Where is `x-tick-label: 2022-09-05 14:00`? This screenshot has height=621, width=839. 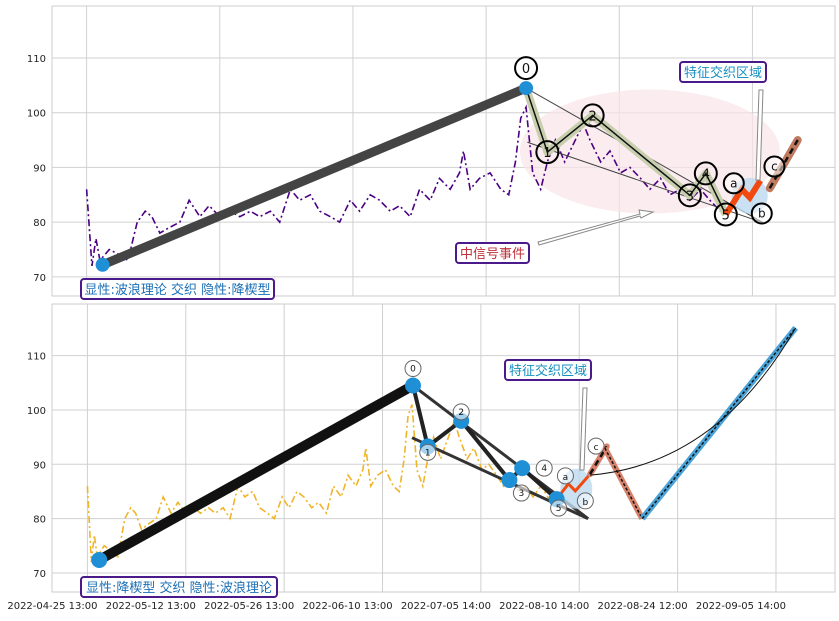 x-tick-label: 2022-09-05 14:00 is located at coordinates (741, 606).